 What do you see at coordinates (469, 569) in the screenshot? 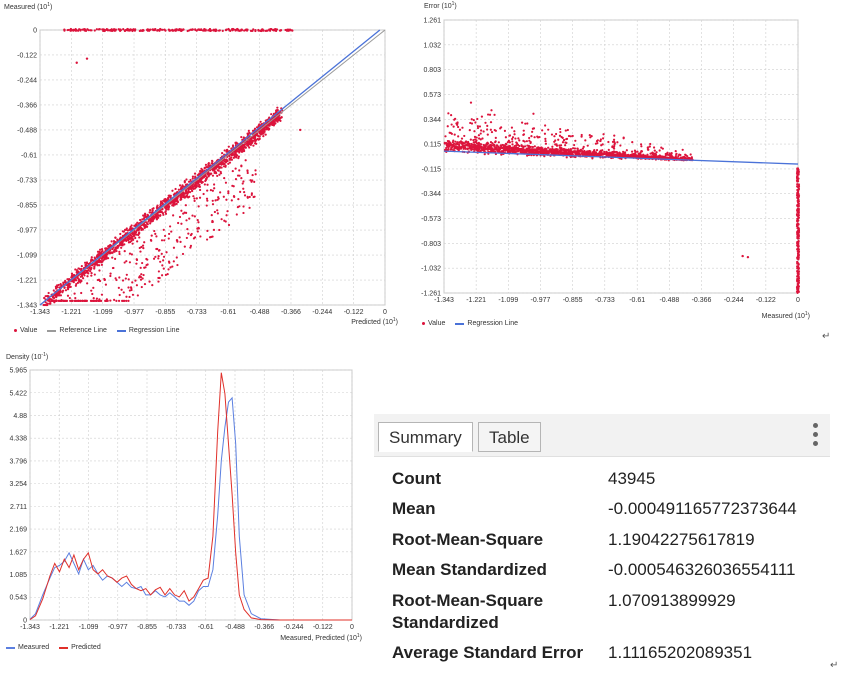
I see `summary-label-mean-standardized: Mean Standardized` at bounding box center [469, 569].